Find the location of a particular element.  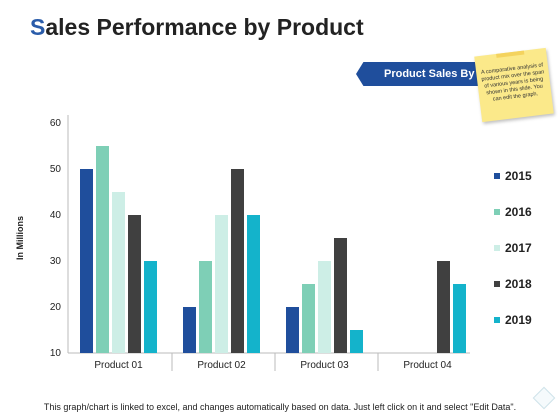

legend-item-2016: 2016 is located at coordinates (524, 212).